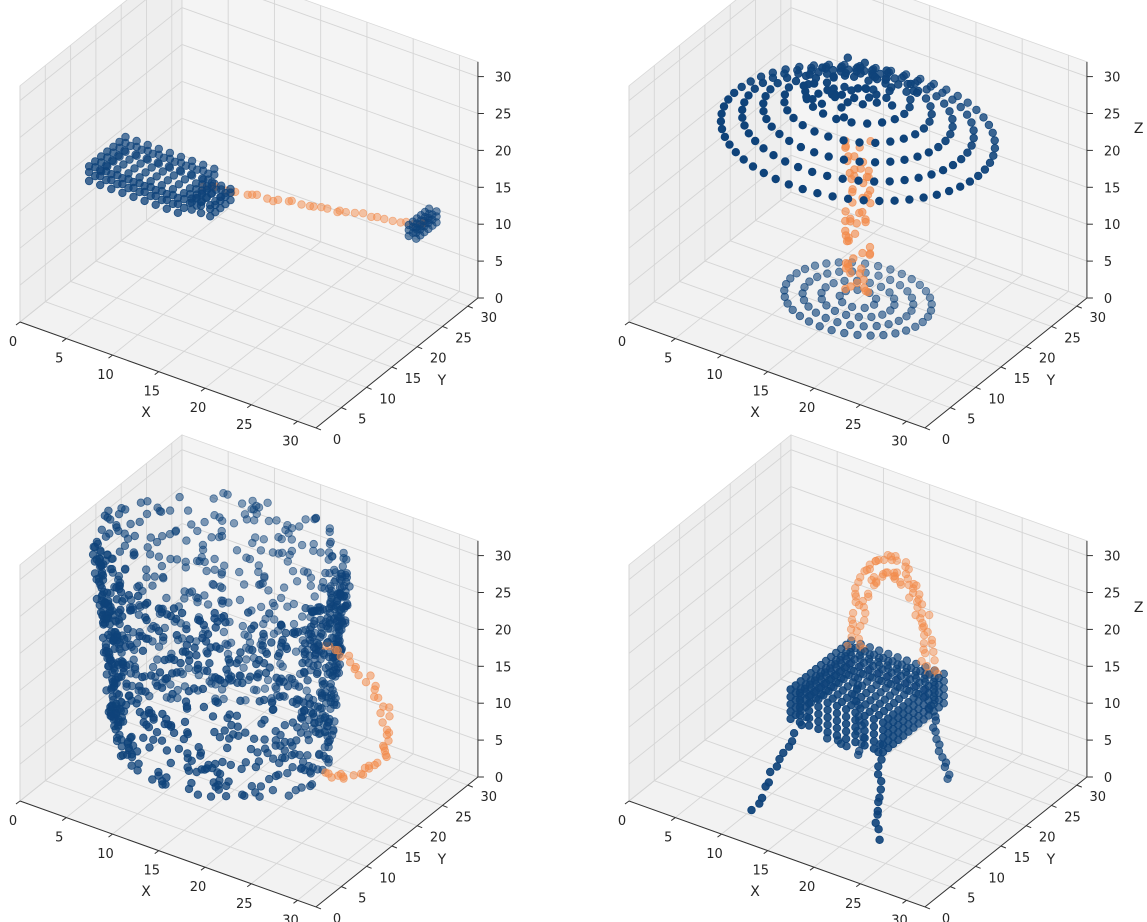 The height and width of the screenshot is (922, 1147). What do you see at coordinates (294, 273) in the screenshot?
I see `gridline-y` at bounding box center [294, 273].